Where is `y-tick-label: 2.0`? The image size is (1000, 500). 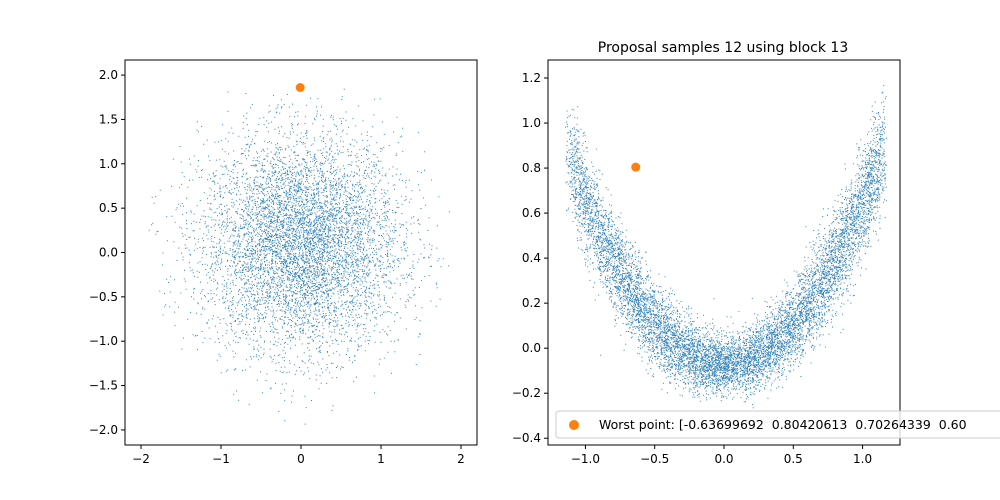 y-tick-label: 2.0 is located at coordinates (108, 75).